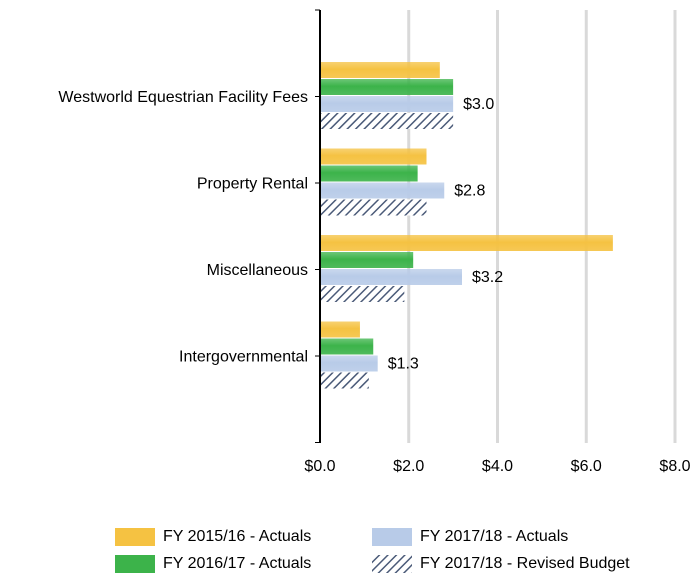 This screenshot has width=697, height=575. What do you see at coordinates (478, 104) in the screenshot?
I see `data-label: $3.0` at bounding box center [478, 104].